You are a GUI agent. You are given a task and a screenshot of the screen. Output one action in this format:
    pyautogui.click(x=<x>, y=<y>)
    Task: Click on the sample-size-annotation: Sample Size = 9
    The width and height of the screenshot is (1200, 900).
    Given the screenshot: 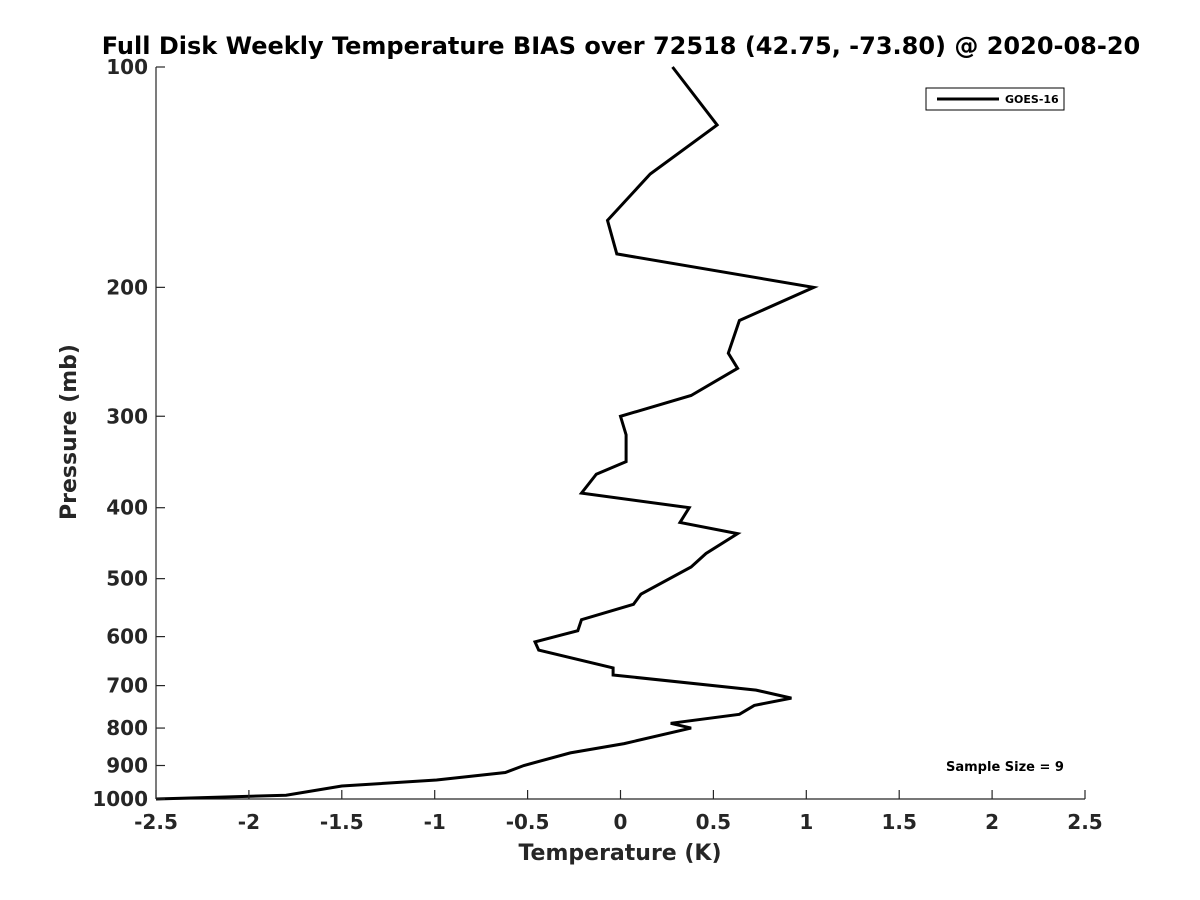 What is the action you would take?
    pyautogui.click(x=1005, y=767)
    